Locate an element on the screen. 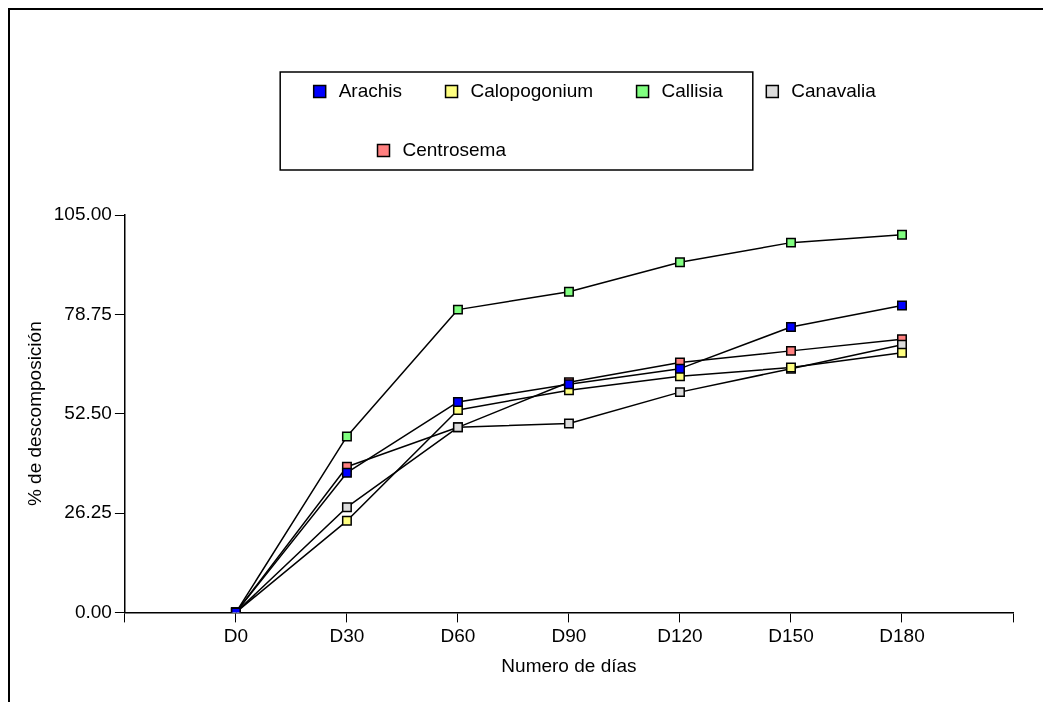 The height and width of the screenshot is (702, 1043). legend-label: Callisia is located at coordinates (692, 90).